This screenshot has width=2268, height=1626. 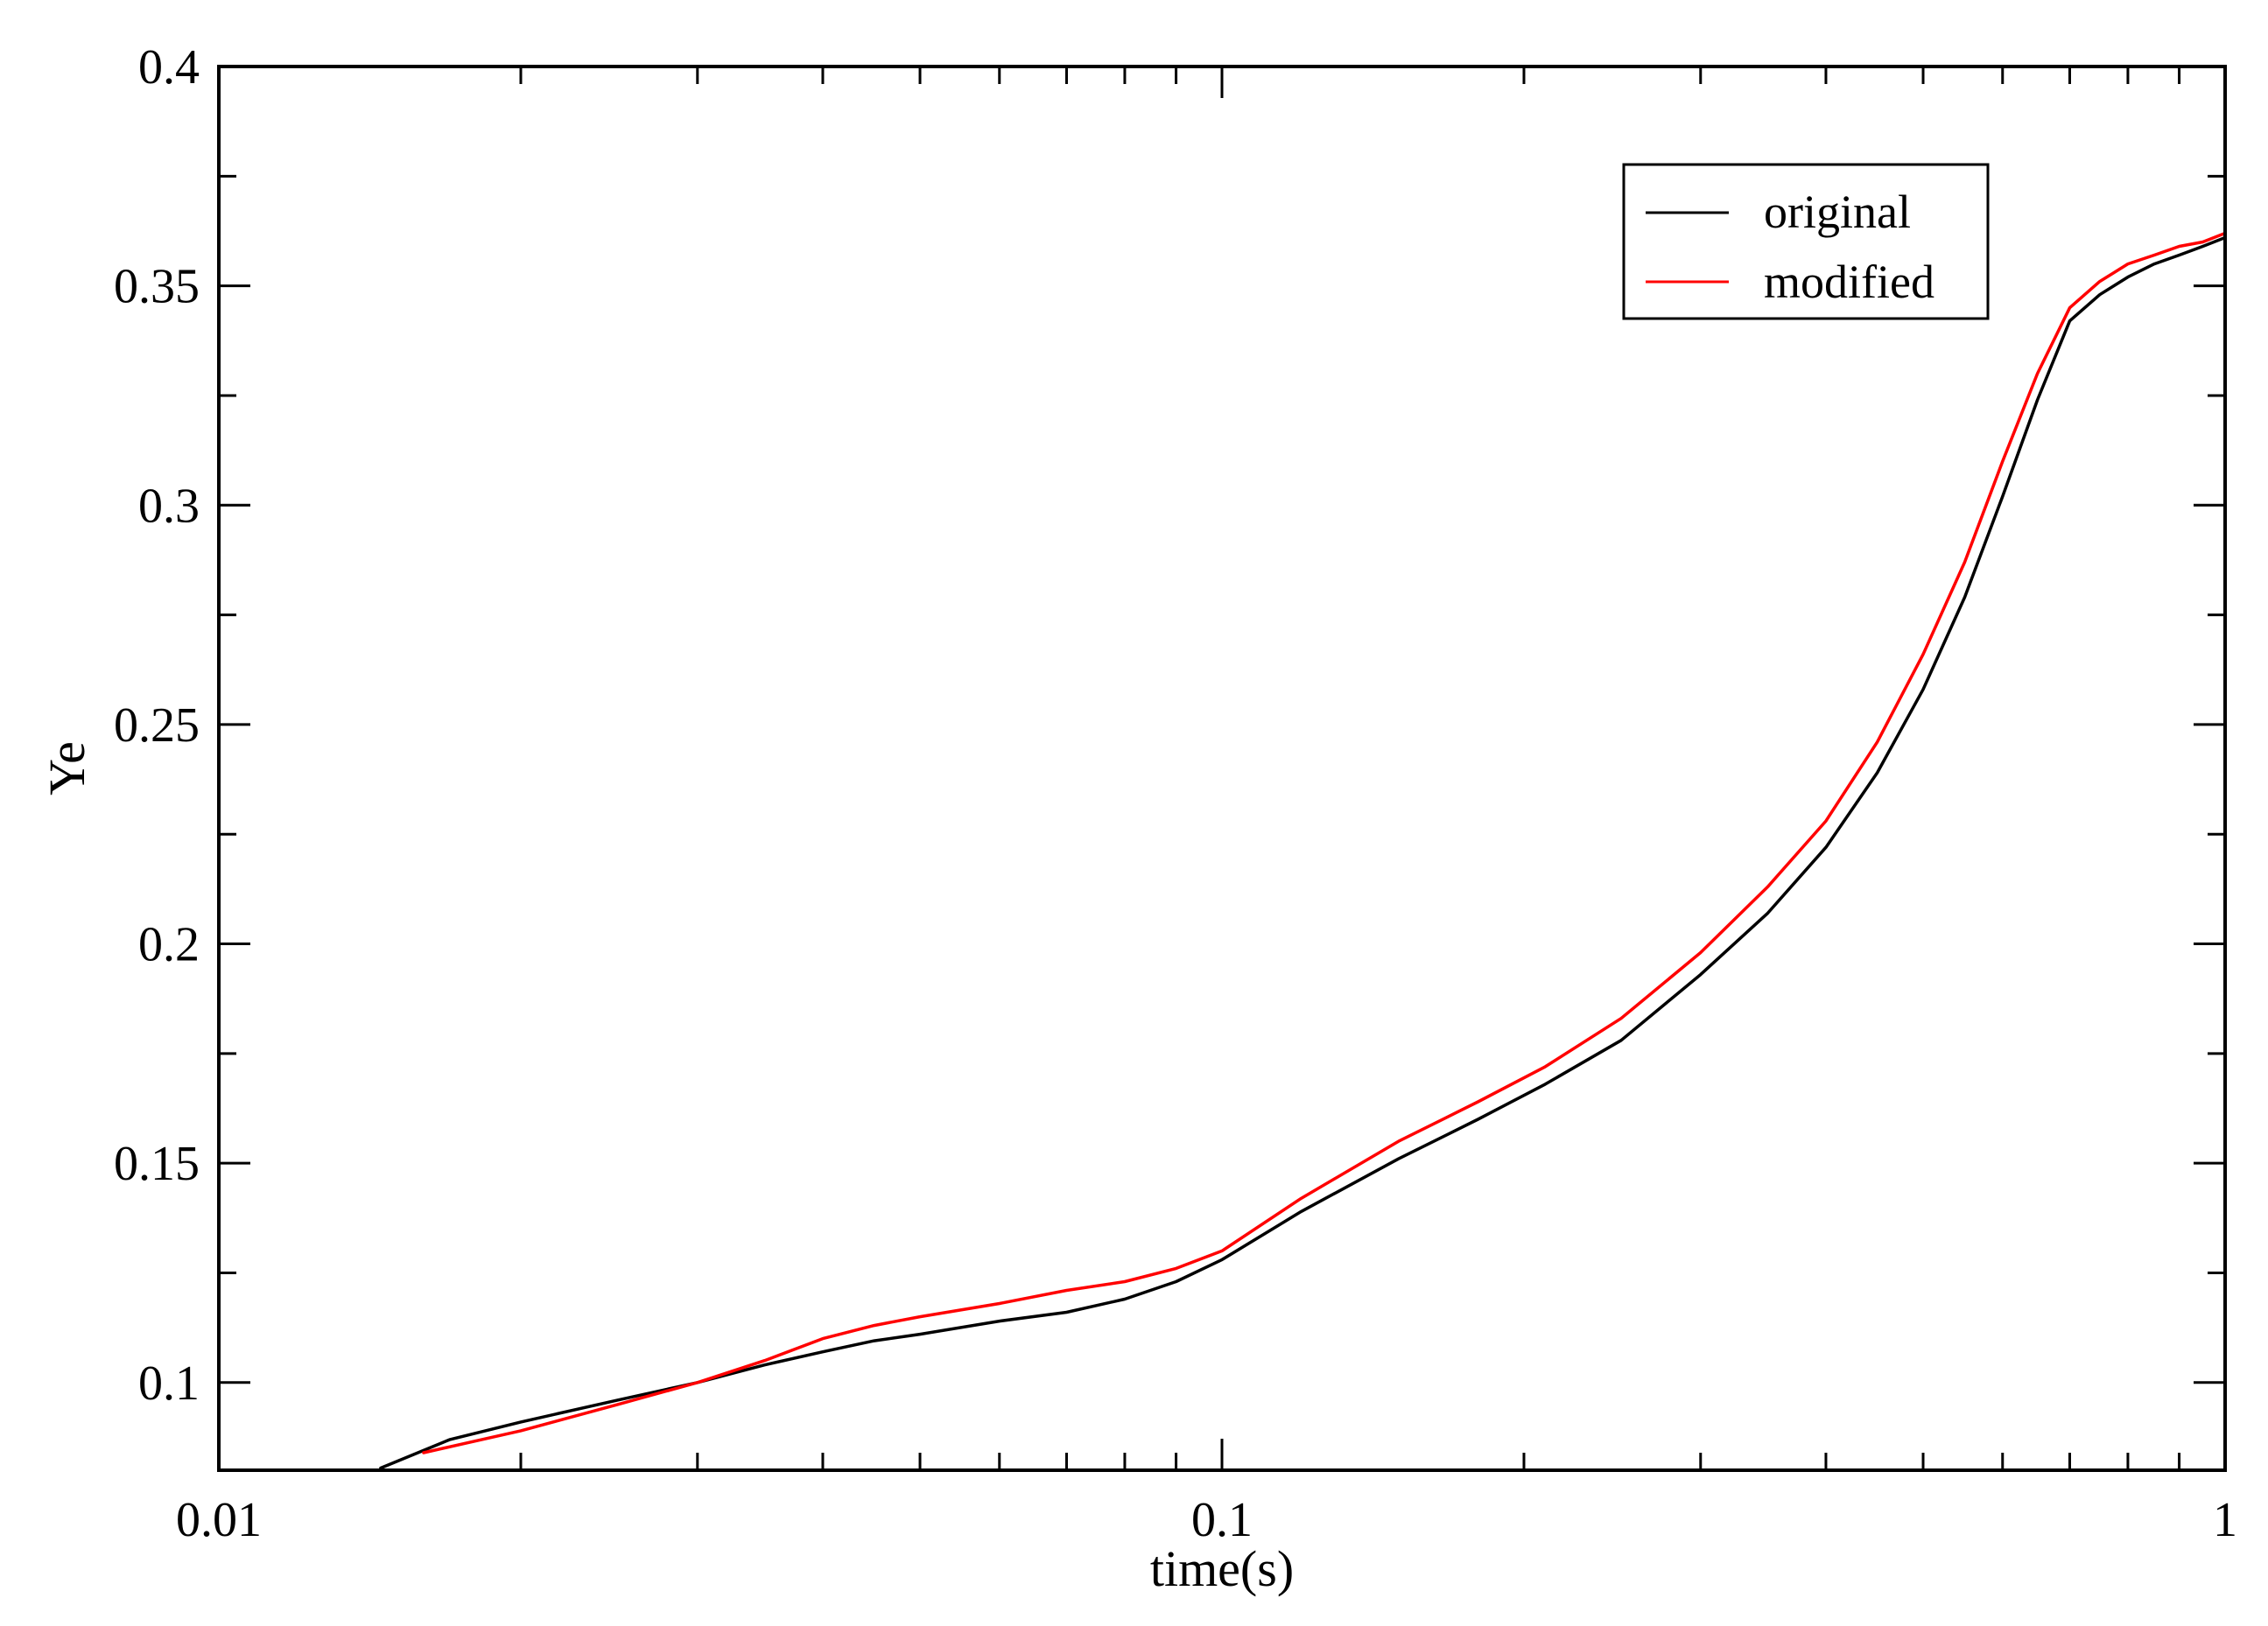 What do you see at coordinates (2225, 1520) in the screenshot?
I see `x-tick-label: 1` at bounding box center [2225, 1520].